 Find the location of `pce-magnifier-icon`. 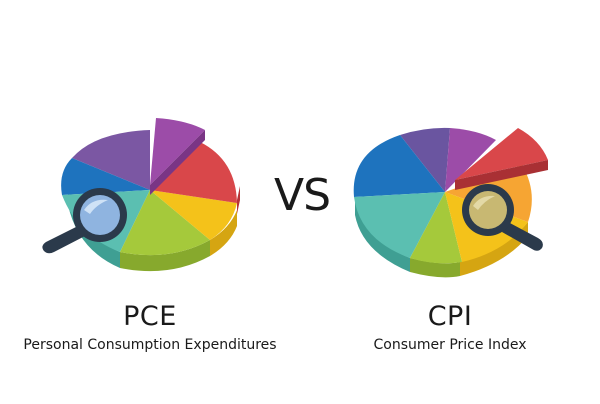

pce-magnifier-icon is located at coordinates (84, 221).